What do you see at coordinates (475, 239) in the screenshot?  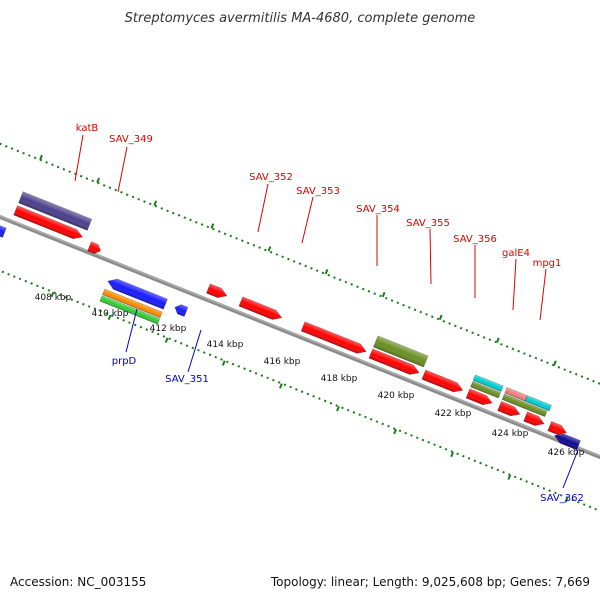 I see `gene-label-SAV_356: SAV_356` at bounding box center [475, 239].